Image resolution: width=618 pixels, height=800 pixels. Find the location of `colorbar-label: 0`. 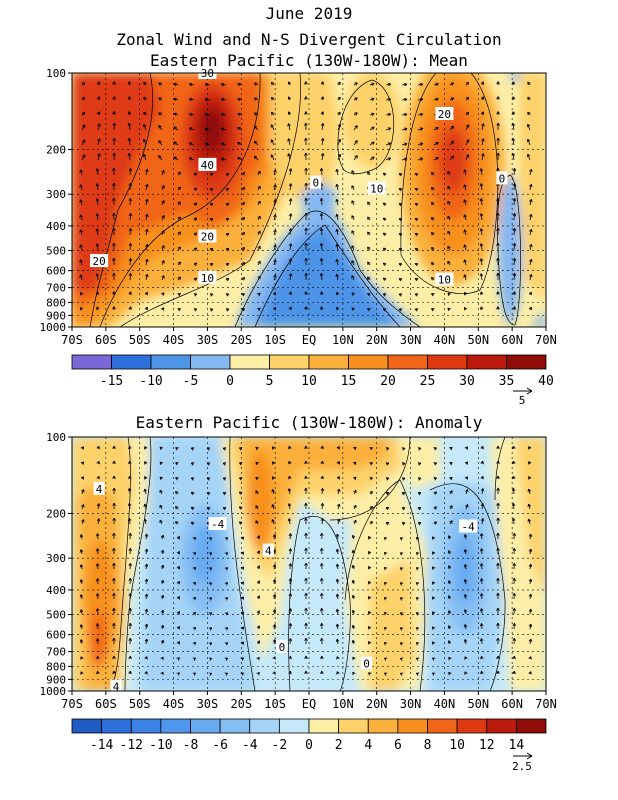

colorbar-label: 0 is located at coordinates (309, 745).